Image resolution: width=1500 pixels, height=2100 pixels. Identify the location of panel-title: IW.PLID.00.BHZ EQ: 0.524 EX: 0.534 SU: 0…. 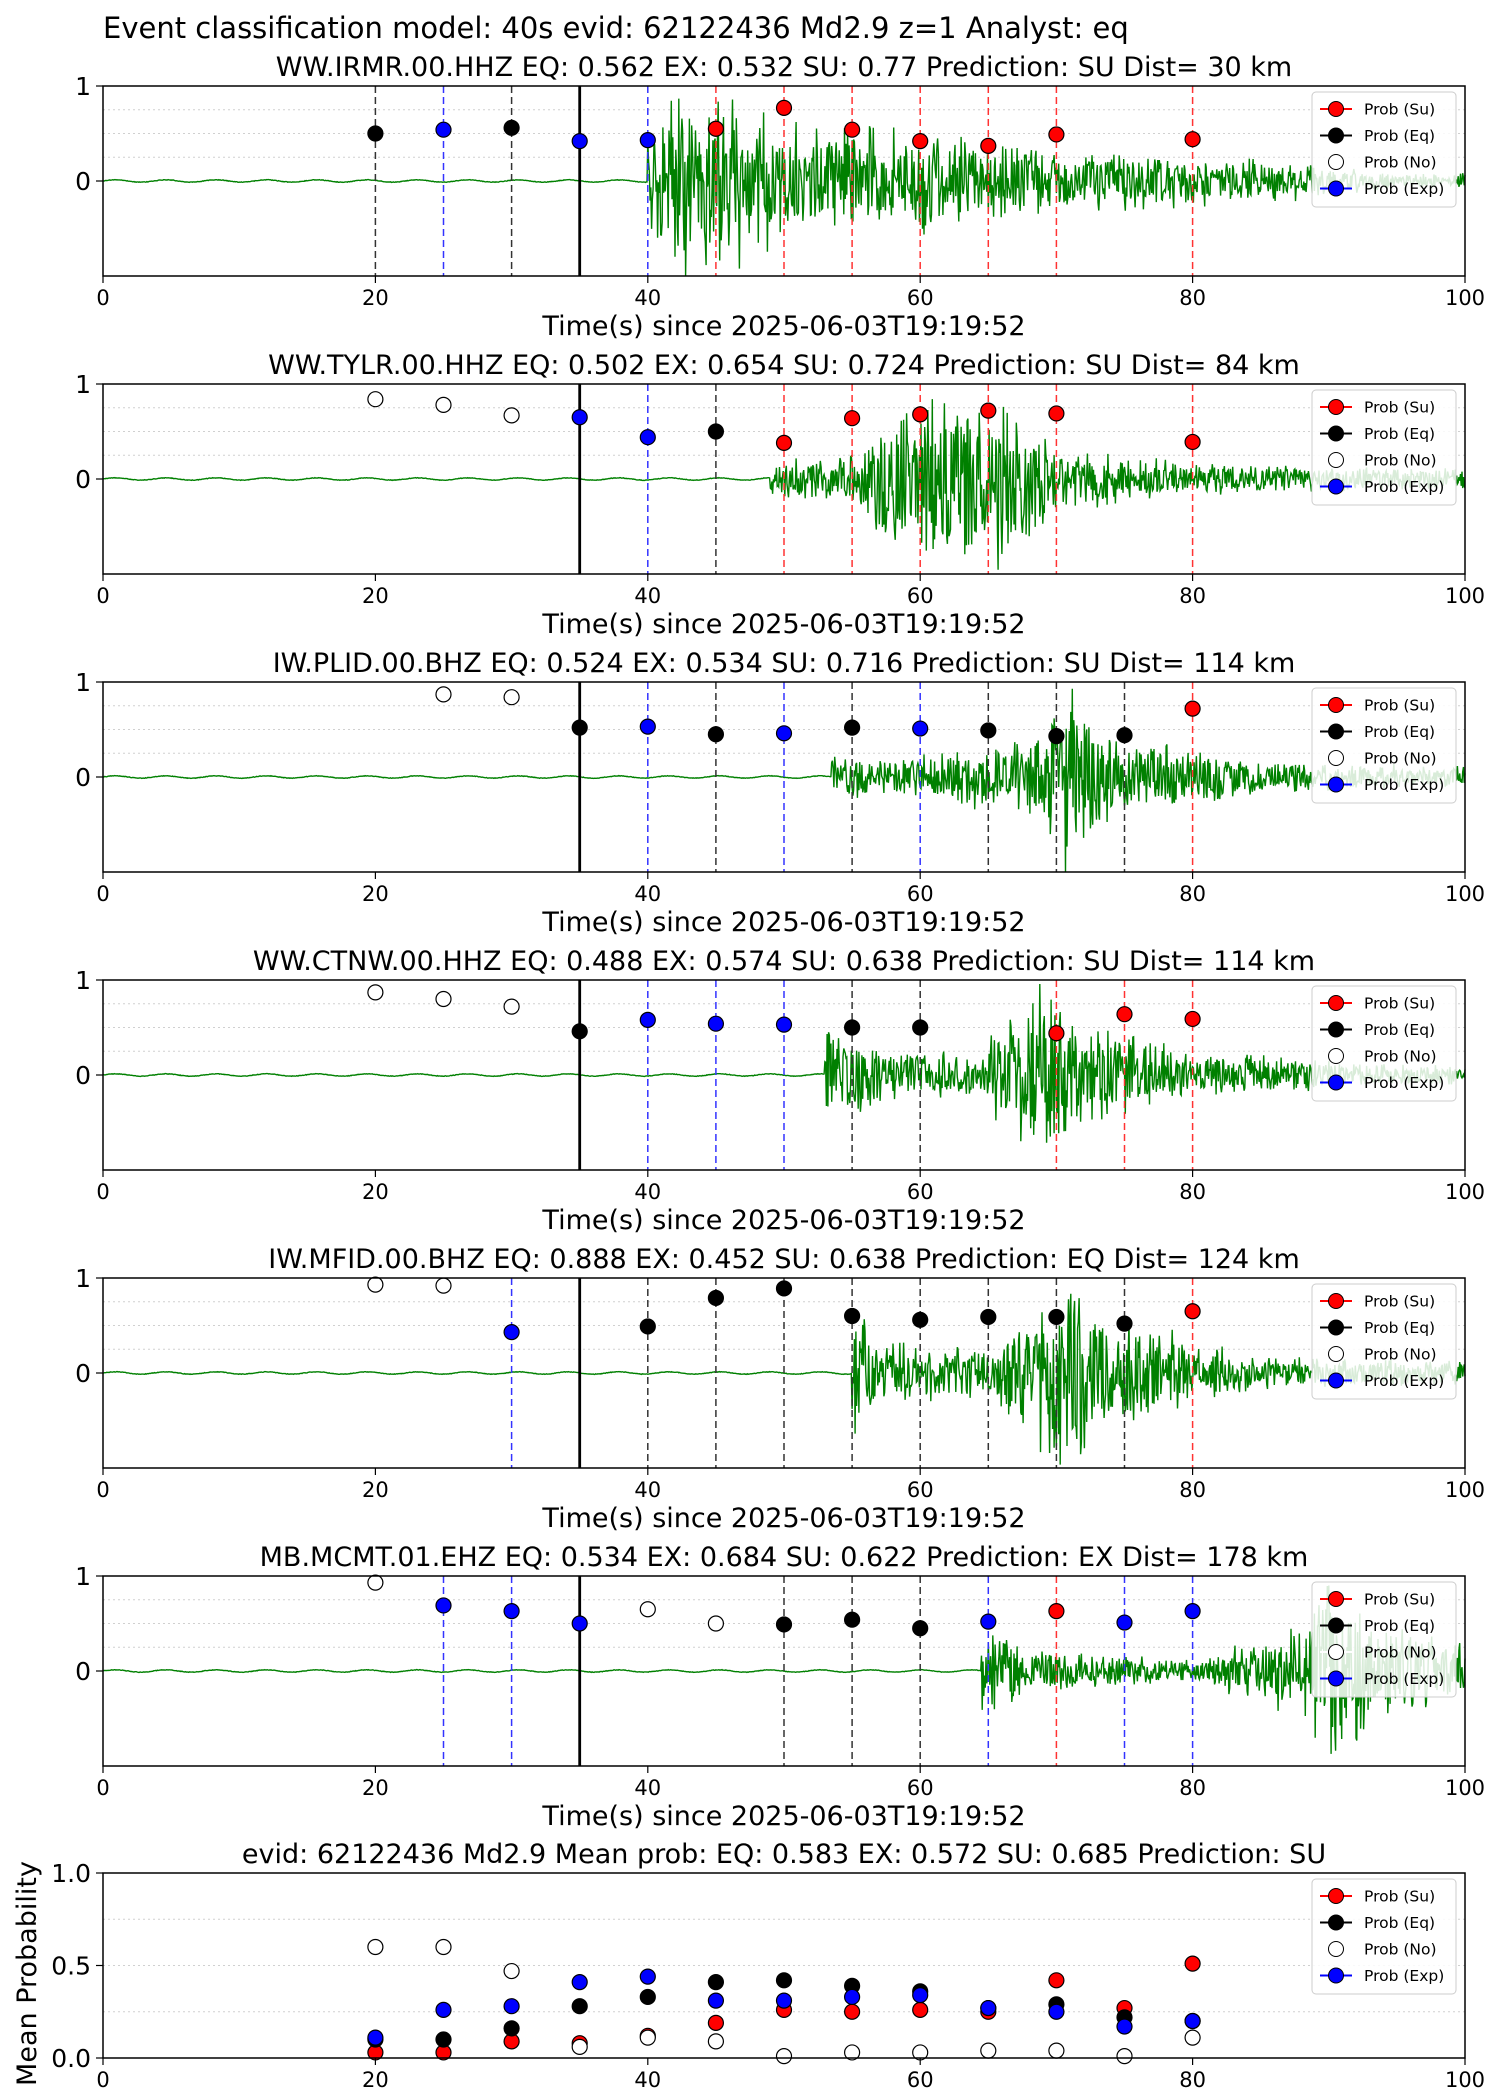
(784, 663).